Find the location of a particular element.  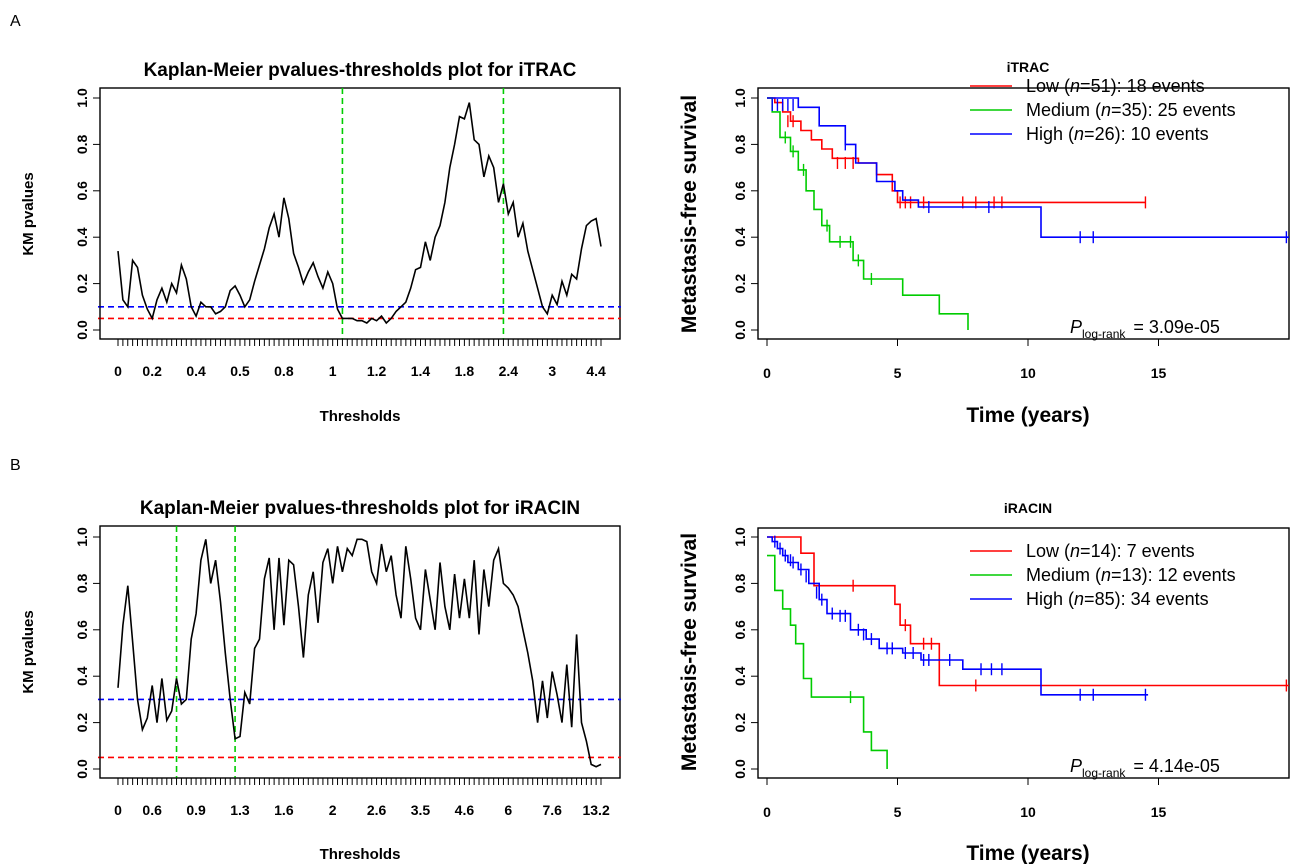

x-tick-label: 13.2 is located at coordinates (595, 810).